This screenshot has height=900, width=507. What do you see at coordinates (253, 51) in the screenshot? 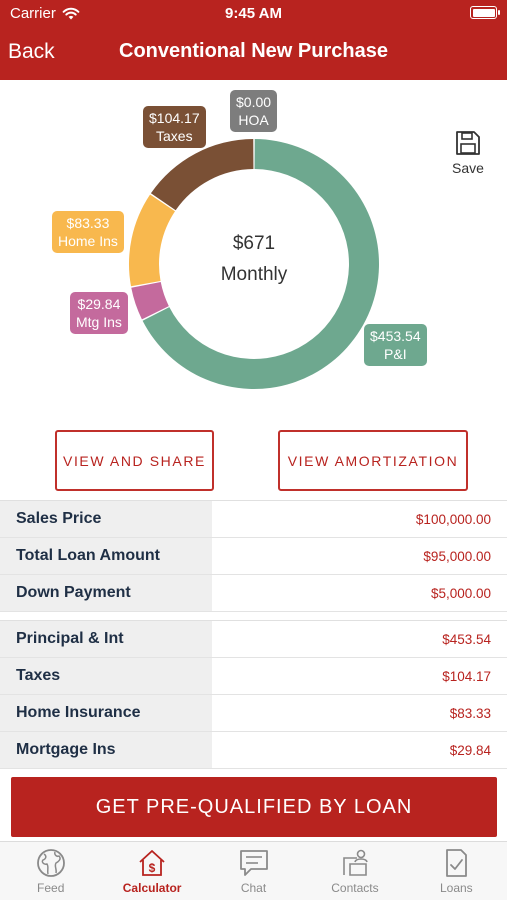
I see `page-title: Conventional New Purchase` at bounding box center [253, 51].